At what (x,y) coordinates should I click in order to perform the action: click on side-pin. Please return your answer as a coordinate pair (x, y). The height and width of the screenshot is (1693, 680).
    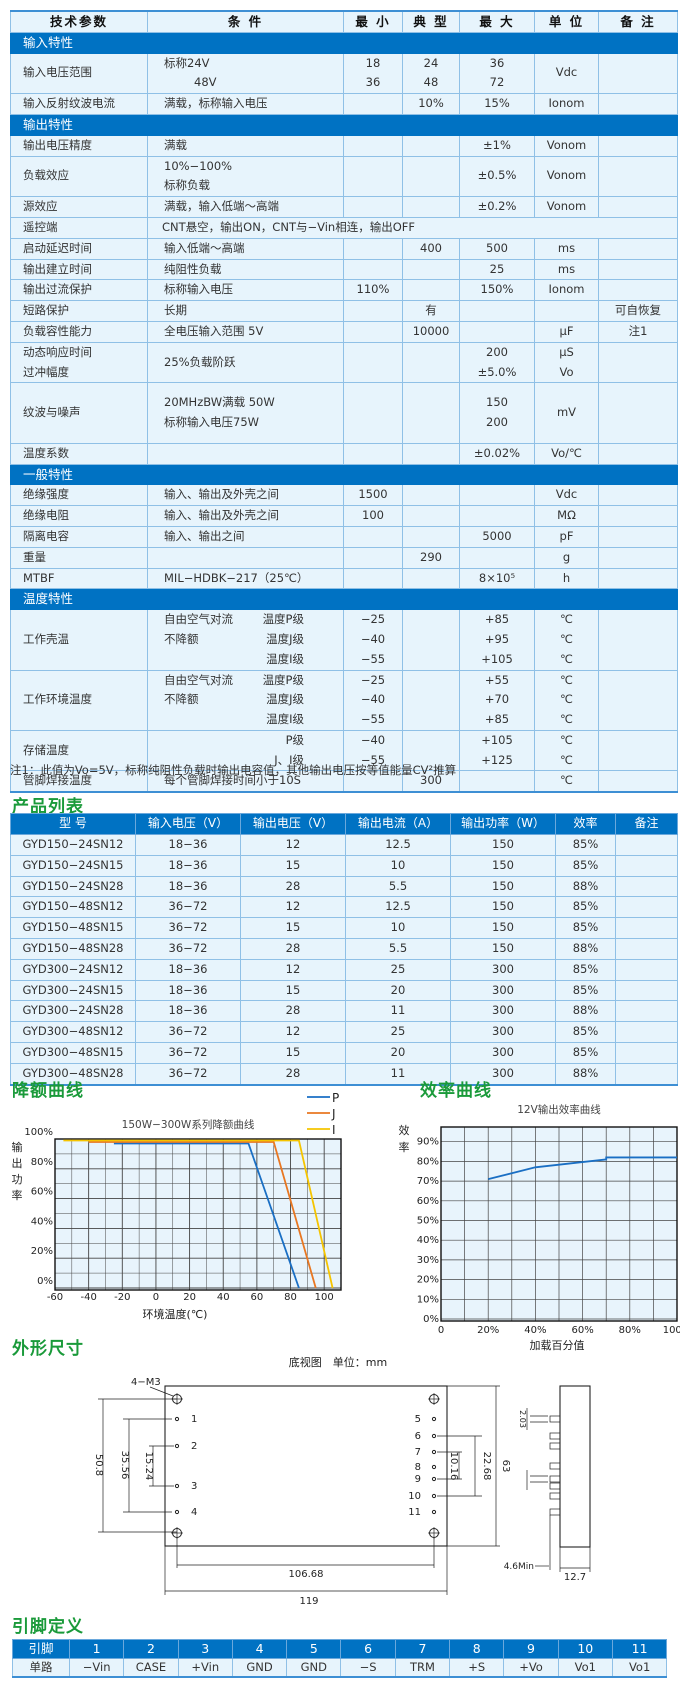
    Looking at the image, I should click on (555, 1419).